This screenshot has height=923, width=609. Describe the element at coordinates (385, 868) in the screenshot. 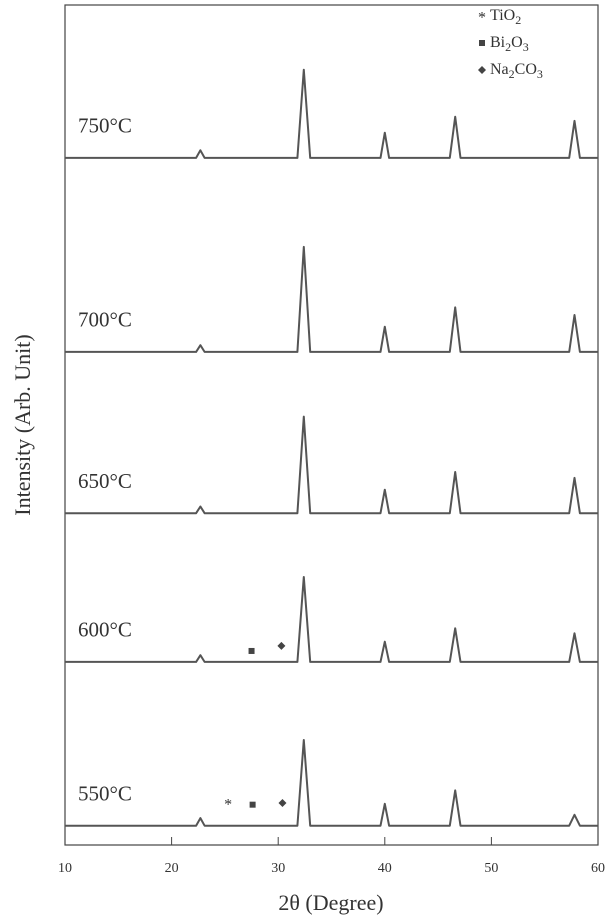

I see `x-tick-label: 40` at that location.